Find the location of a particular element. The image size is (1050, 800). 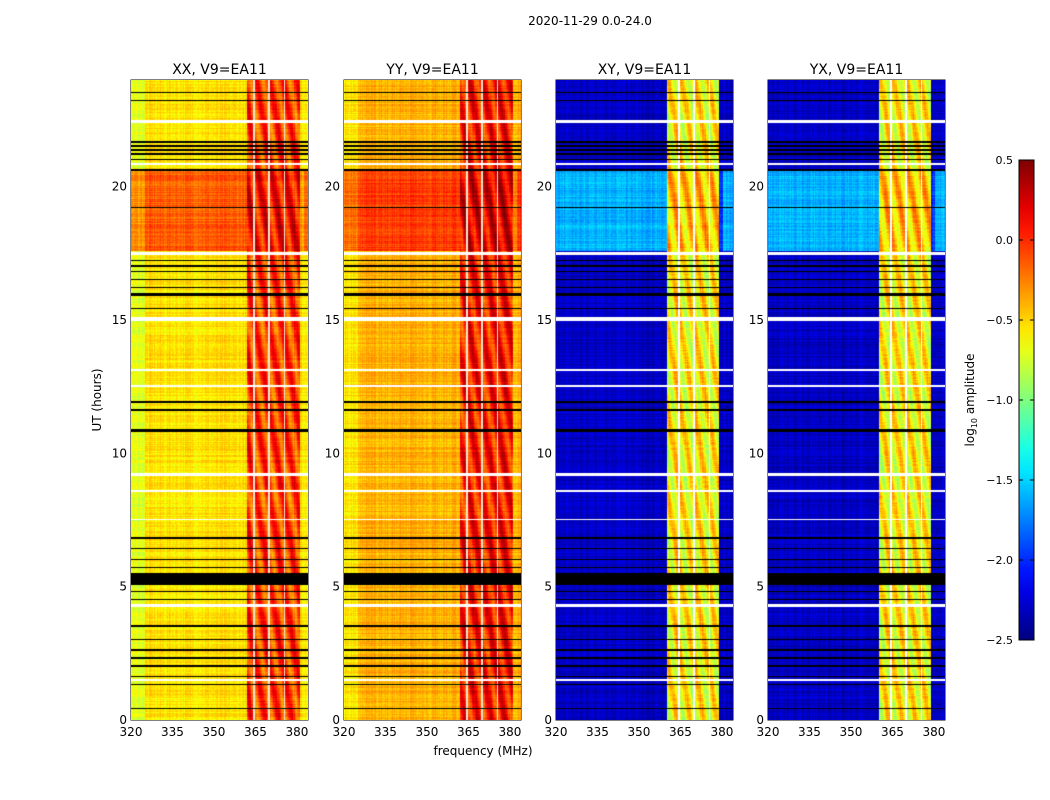

colorbar-tick-label: −2.0 is located at coordinates (999, 560).